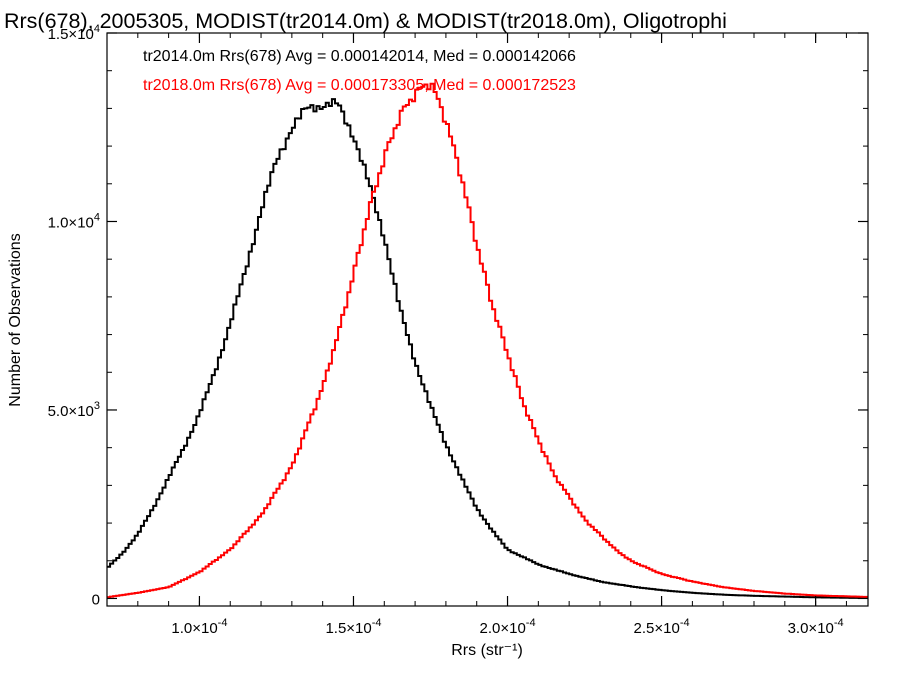  What do you see at coordinates (74, 221) in the screenshot?
I see `y-tick-label: 1.0×10⁴` at bounding box center [74, 221].